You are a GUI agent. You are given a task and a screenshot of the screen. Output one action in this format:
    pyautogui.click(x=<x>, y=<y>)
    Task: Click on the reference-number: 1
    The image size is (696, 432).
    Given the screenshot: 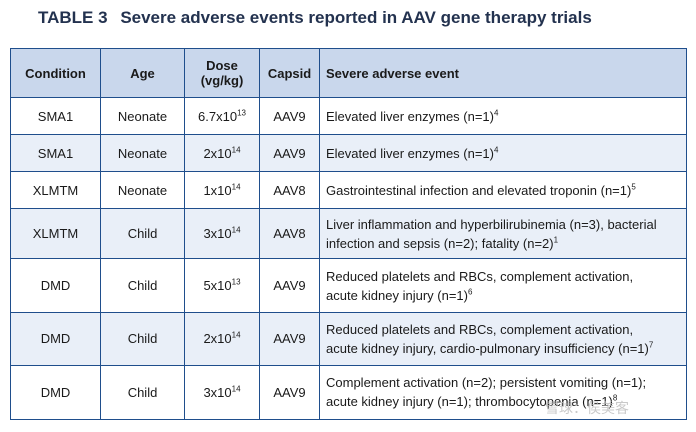 What is the action you would take?
    pyautogui.click(x=556, y=240)
    